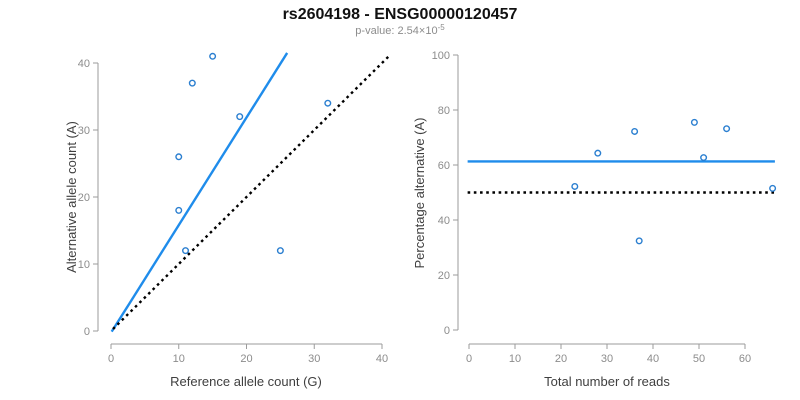  What do you see at coordinates (84, 265) in the screenshot?
I see `y-tick-label: 10` at bounding box center [84, 265].